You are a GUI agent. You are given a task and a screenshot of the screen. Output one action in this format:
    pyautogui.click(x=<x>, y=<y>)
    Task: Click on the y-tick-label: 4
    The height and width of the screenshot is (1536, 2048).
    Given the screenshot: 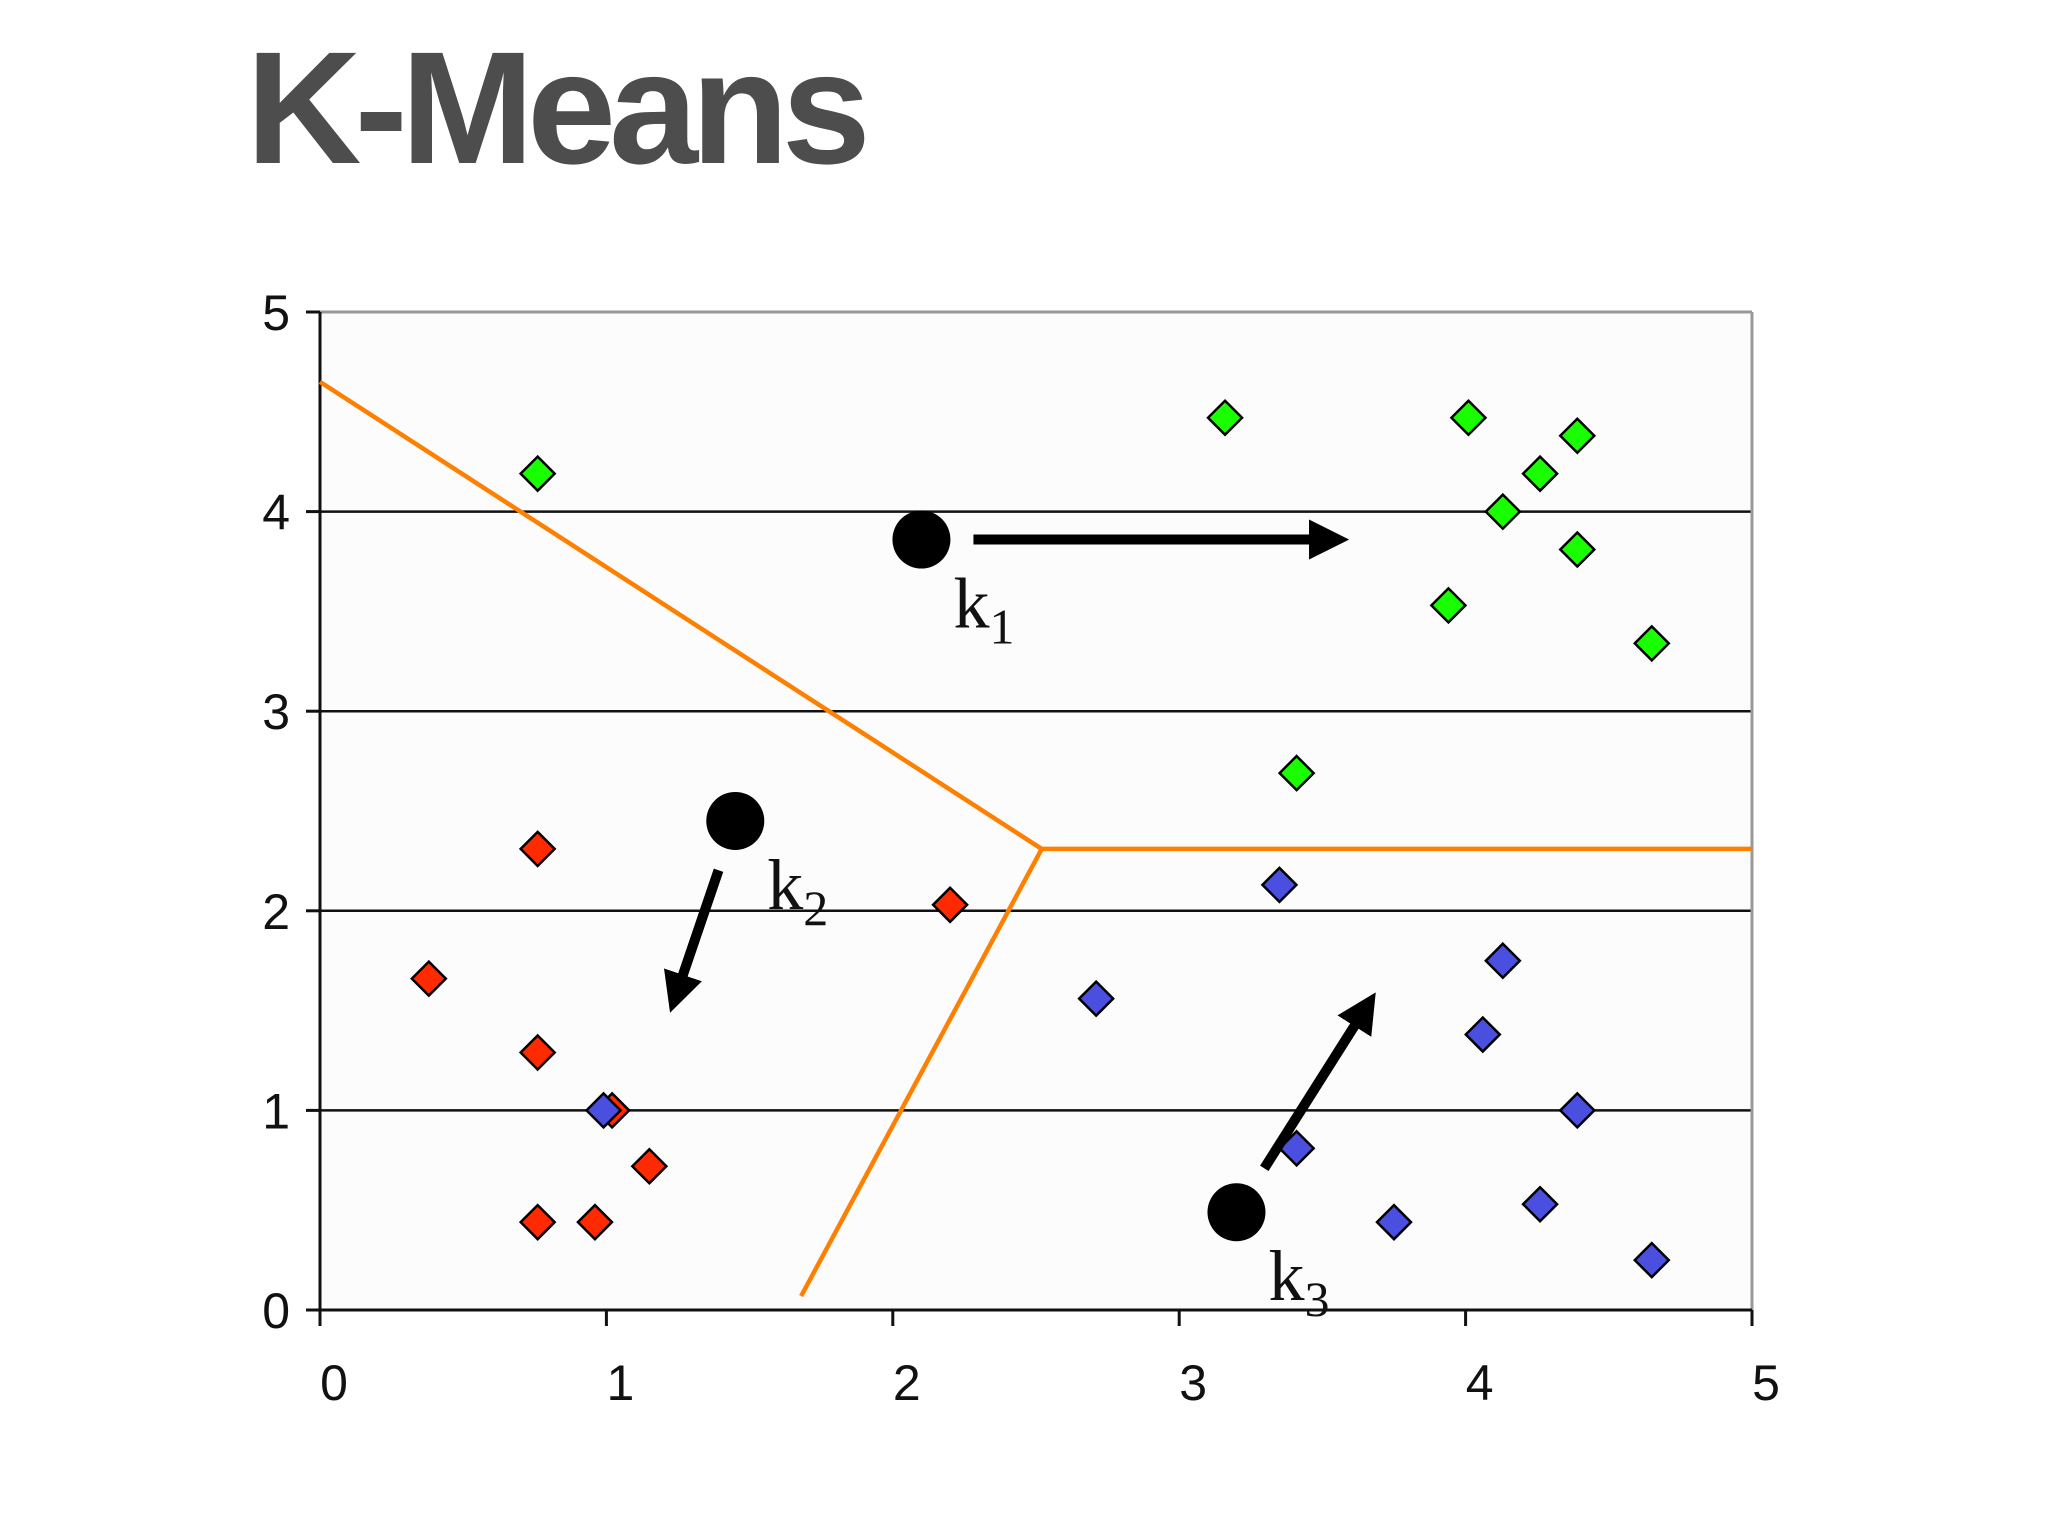 What is the action you would take?
    pyautogui.click(x=276, y=513)
    